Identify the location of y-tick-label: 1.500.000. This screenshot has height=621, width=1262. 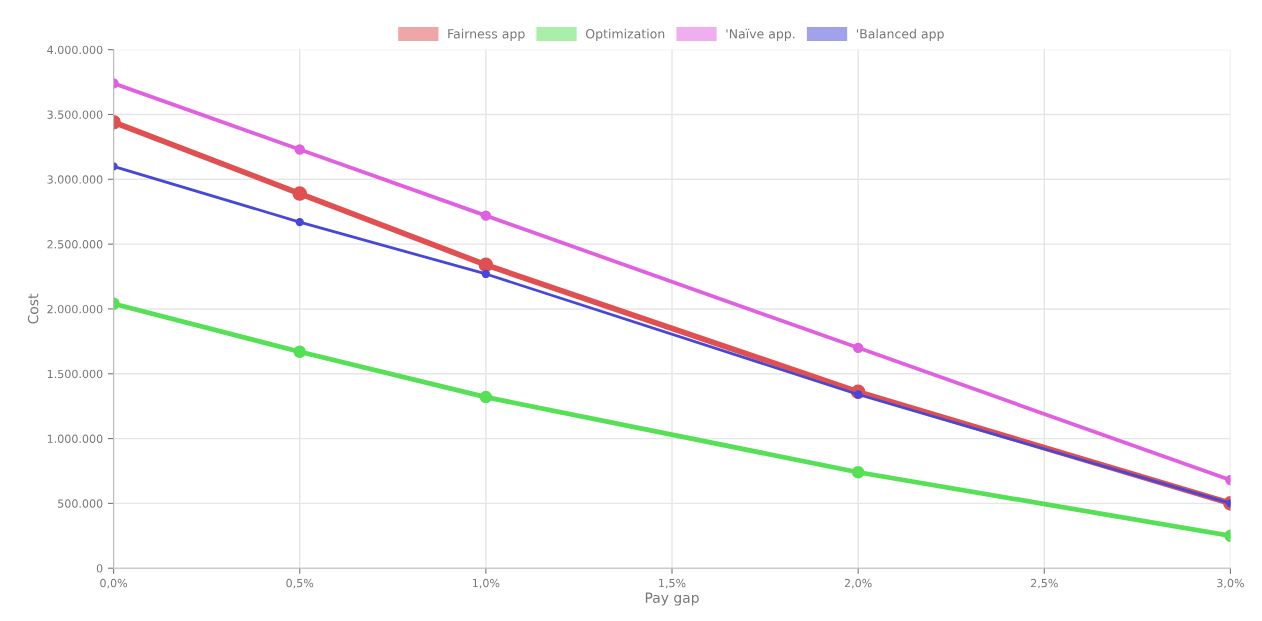
(75, 374).